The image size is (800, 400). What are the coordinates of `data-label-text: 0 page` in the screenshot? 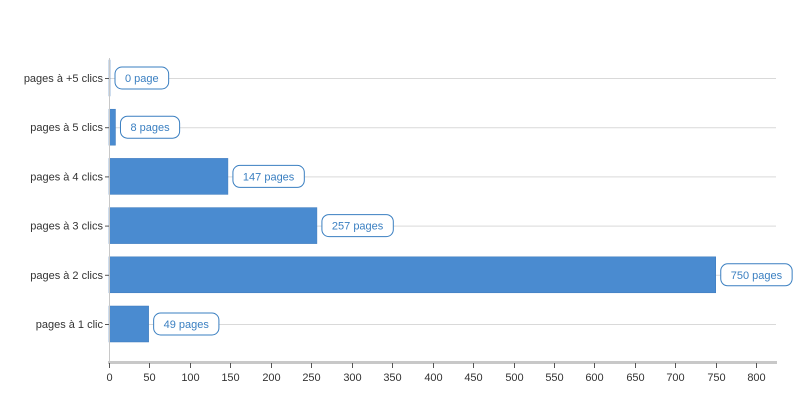 It's located at (142, 79).